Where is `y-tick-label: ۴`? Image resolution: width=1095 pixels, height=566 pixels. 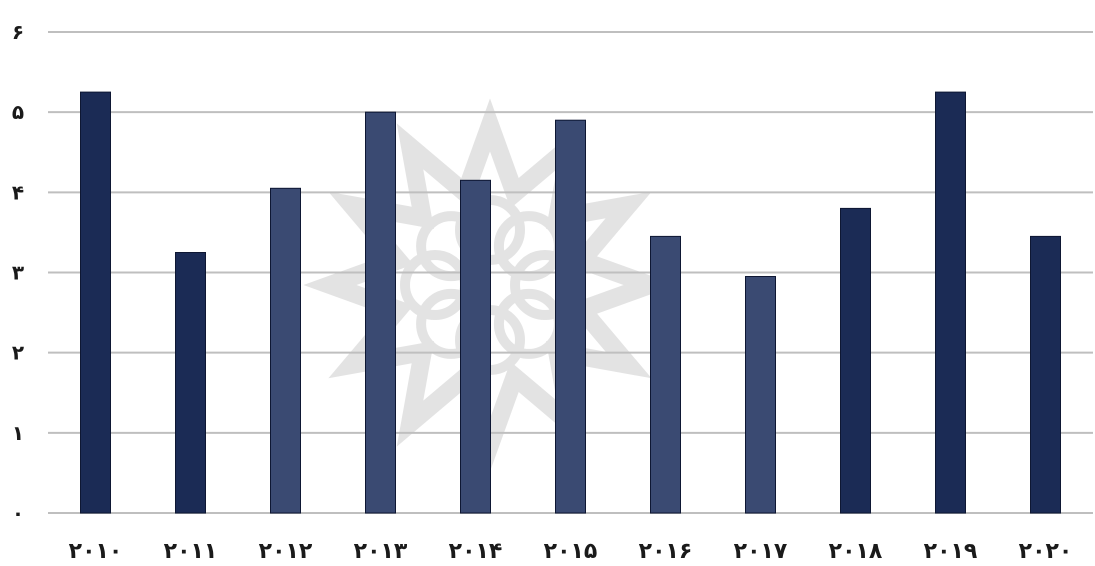 y-tick-label: ۴ is located at coordinates (18, 192).